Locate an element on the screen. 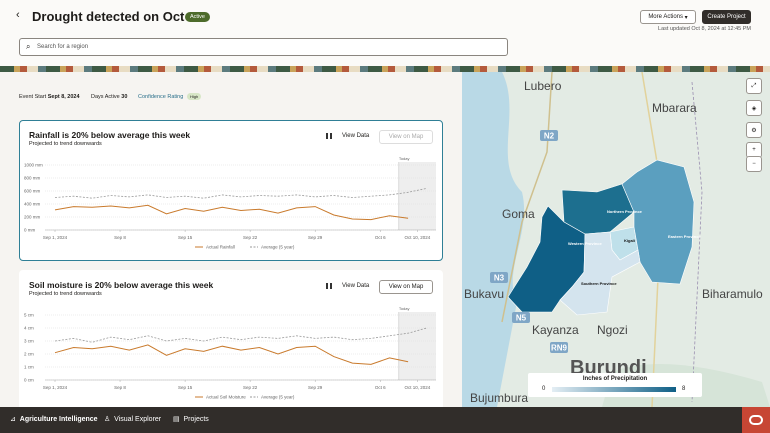  search-placeholder: Search for a region is located at coordinates (62, 47).